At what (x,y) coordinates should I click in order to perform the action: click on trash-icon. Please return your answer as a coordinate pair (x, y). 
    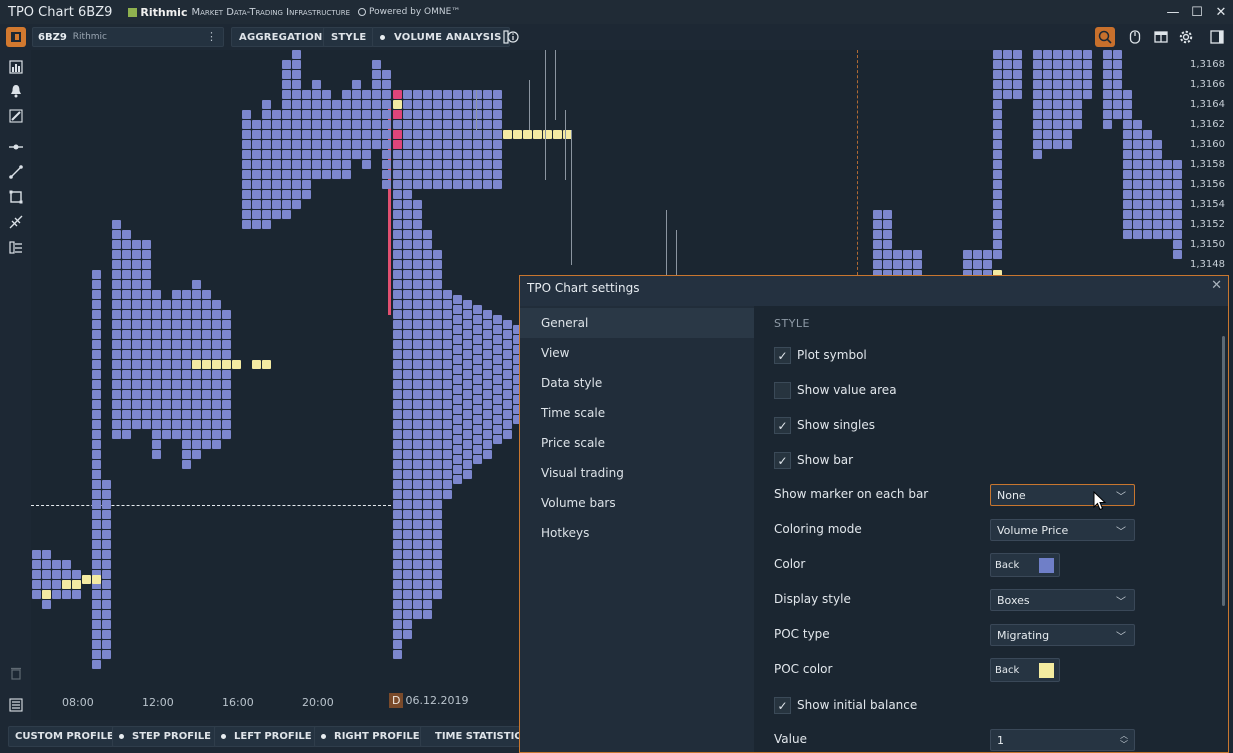
    Looking at the image, I should click on (16, 673).